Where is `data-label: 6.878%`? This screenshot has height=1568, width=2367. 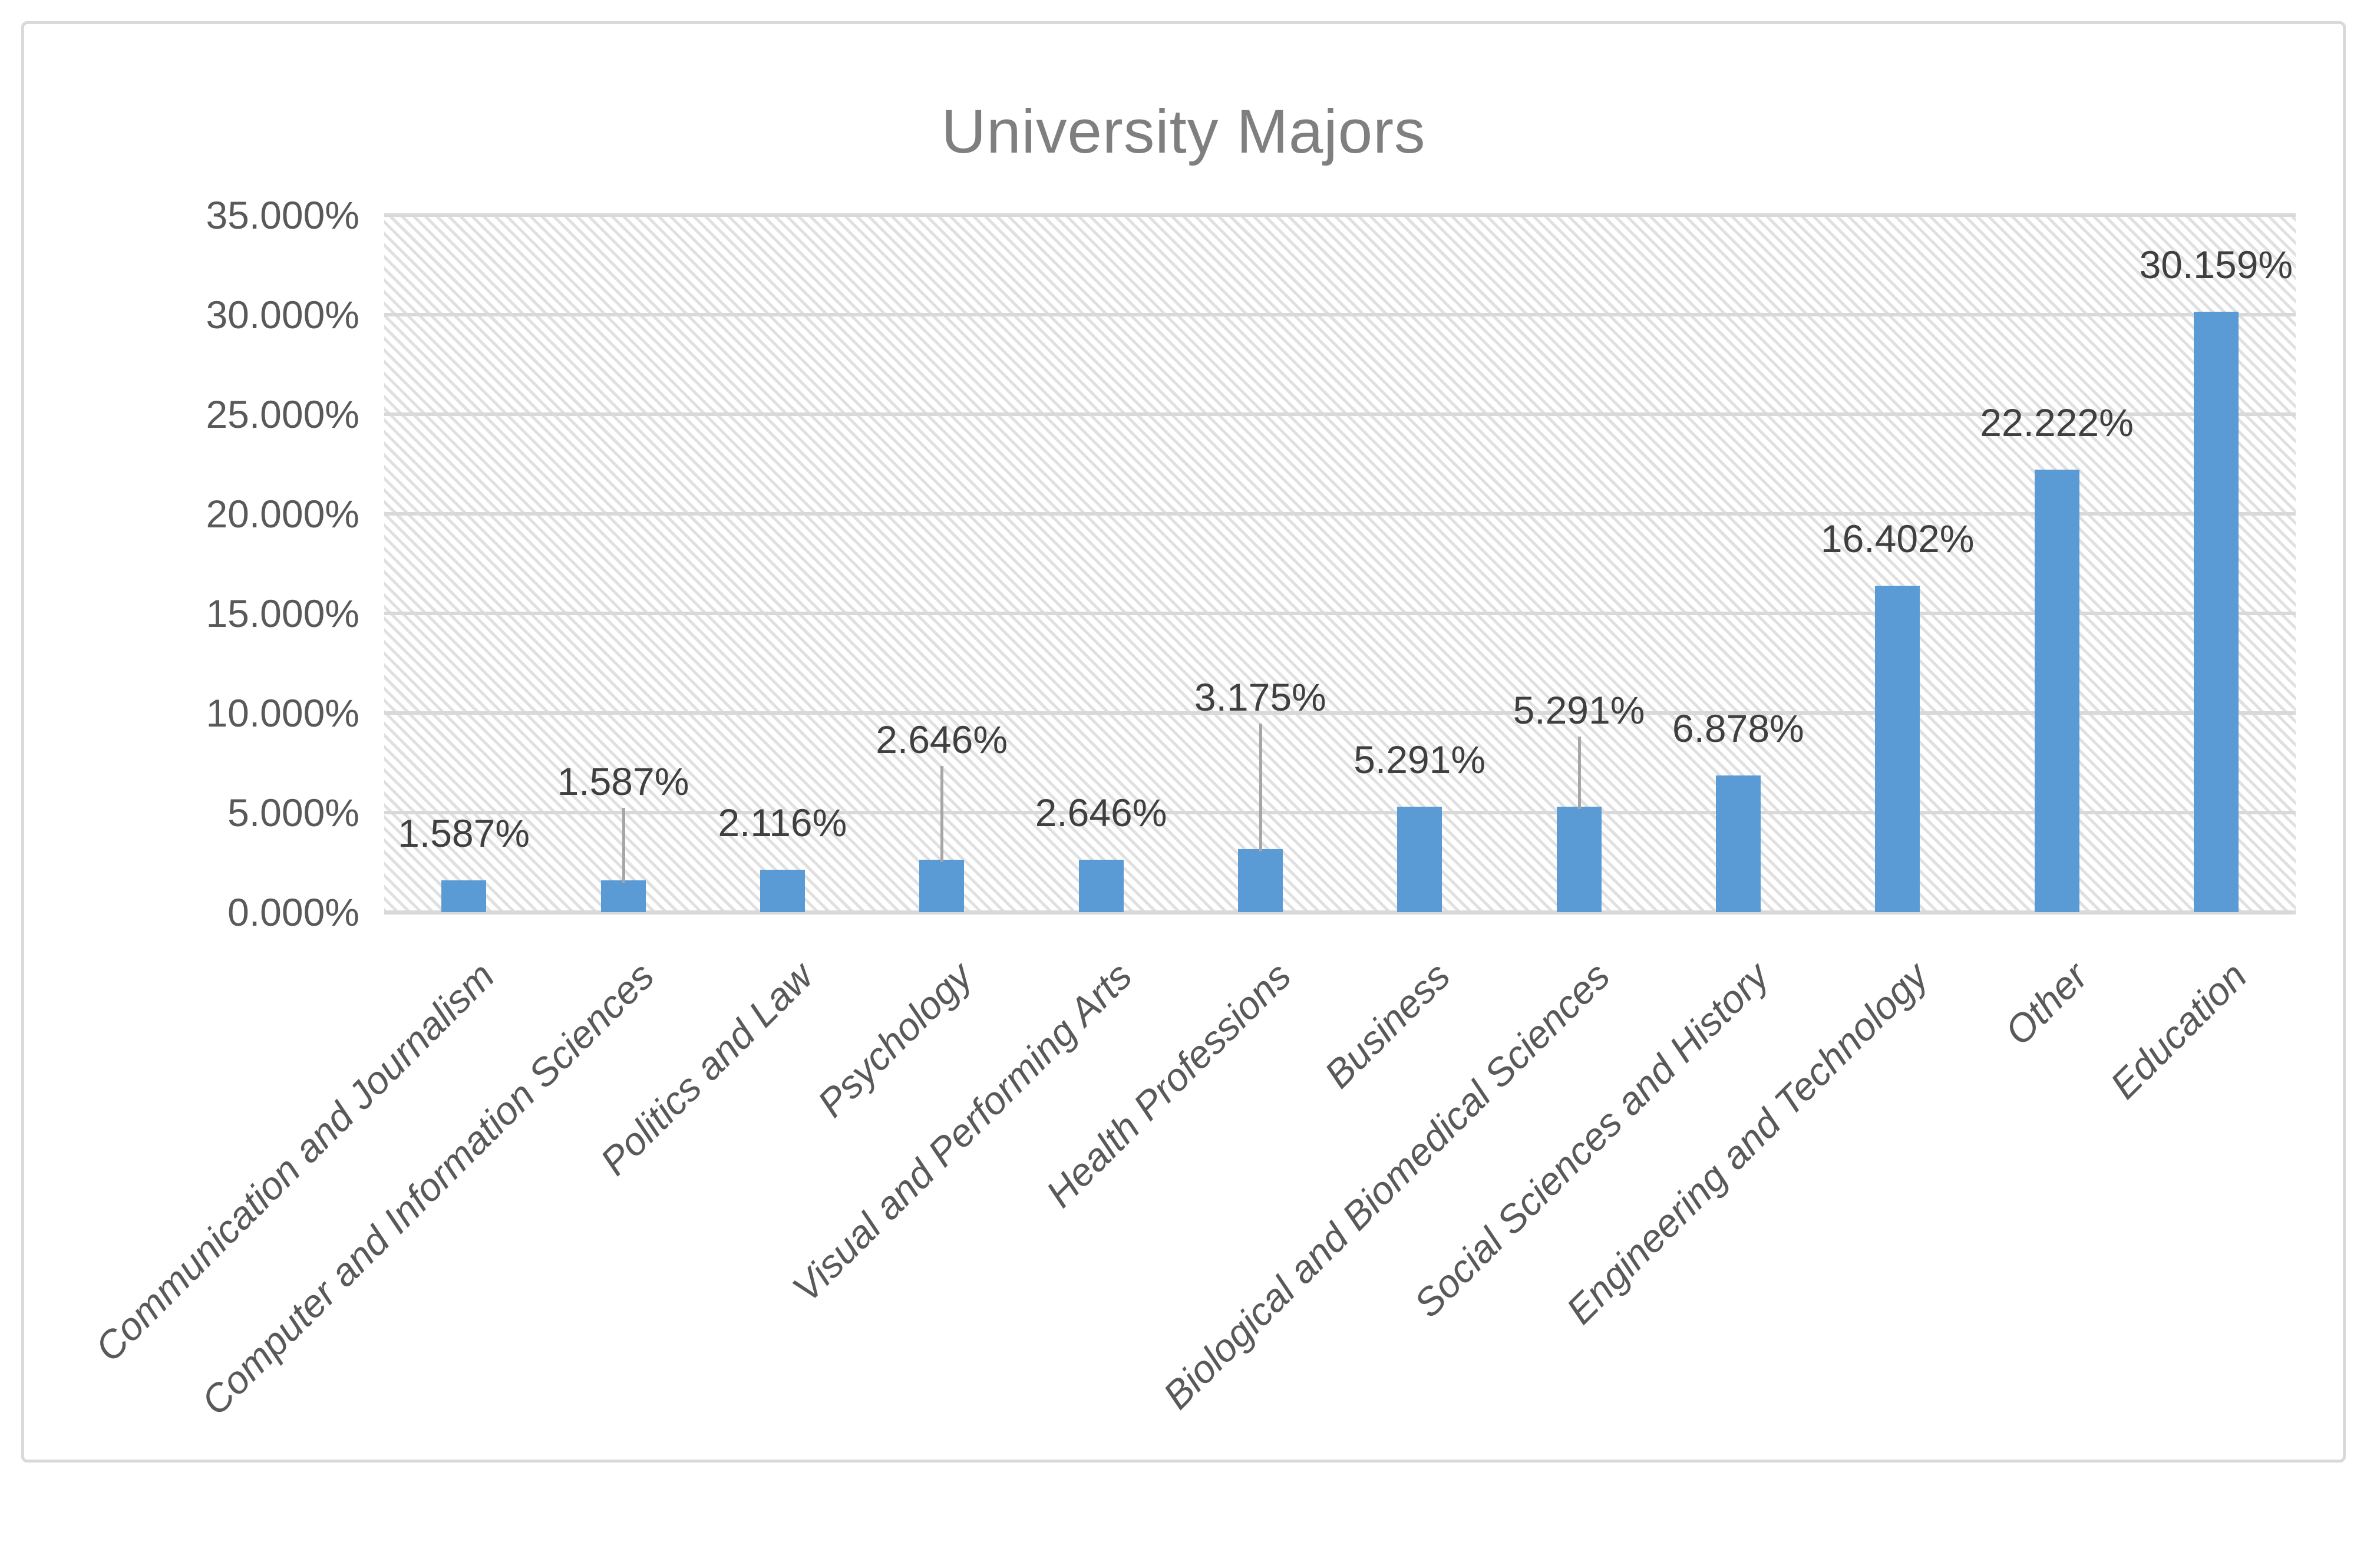 data-label: 6.878% is located at coordinates (1738, 728).